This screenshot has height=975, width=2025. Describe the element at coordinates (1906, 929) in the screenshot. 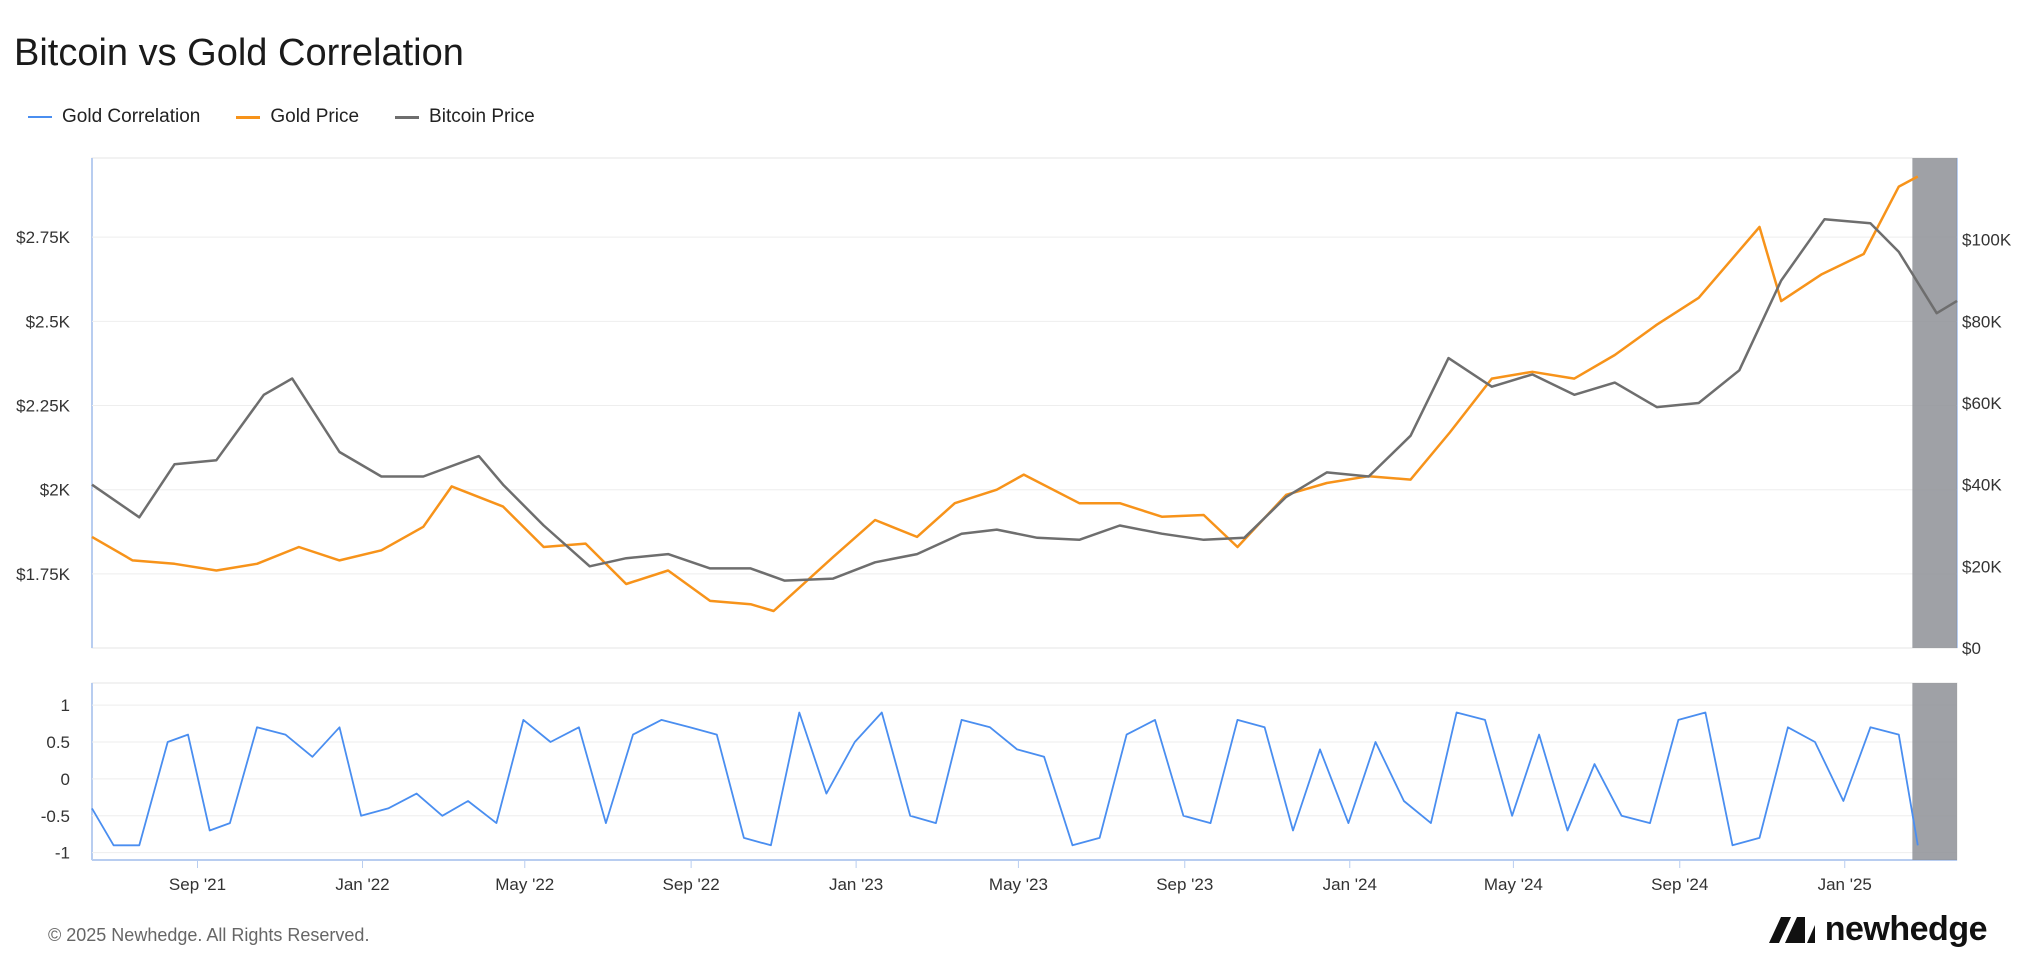

I see `logo-text: newhedge` at that location.